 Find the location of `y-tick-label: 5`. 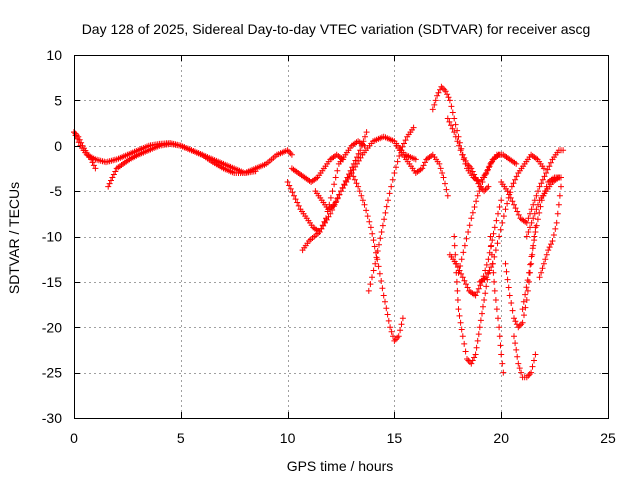

y-tick-label: 5 is located at coordinates (58, 100).